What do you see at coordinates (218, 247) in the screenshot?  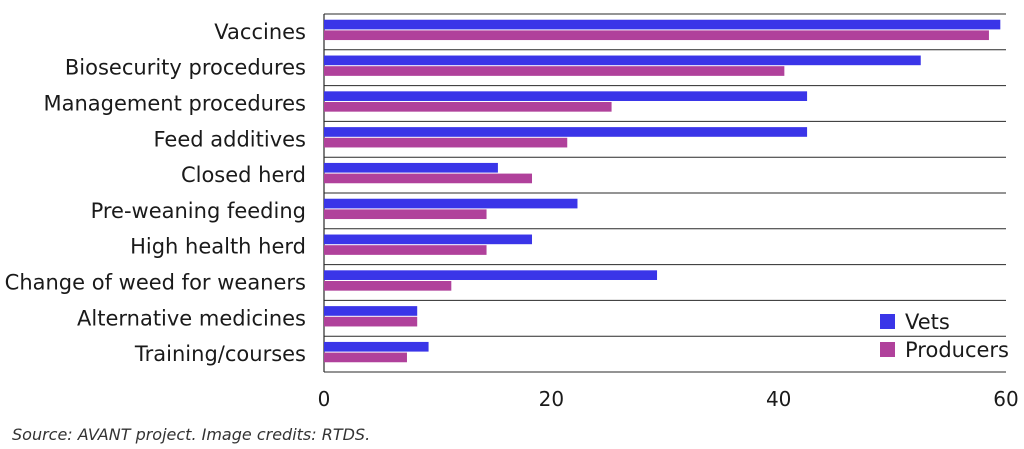 I see `category-label: High health herd` at bounding box center [218, 247].